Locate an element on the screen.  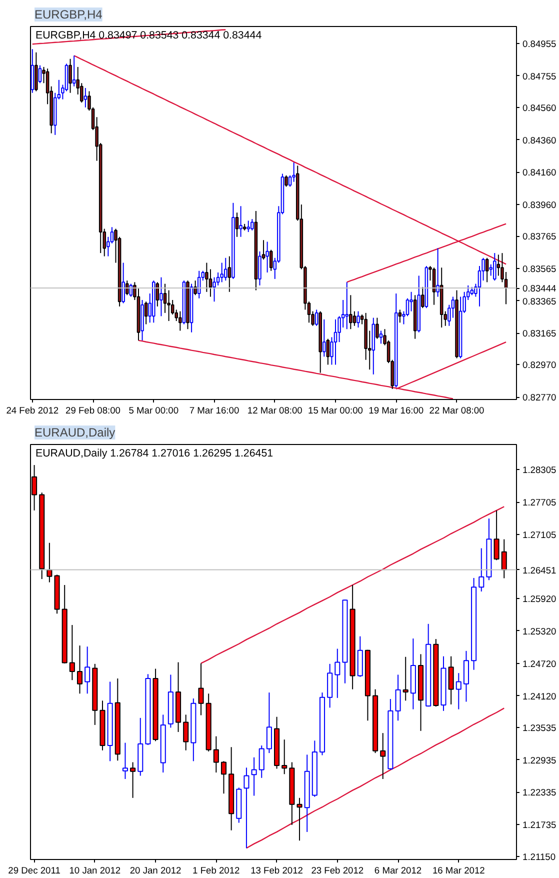
y-tick-label: 0.84755 is located at coordinates (539, 76).